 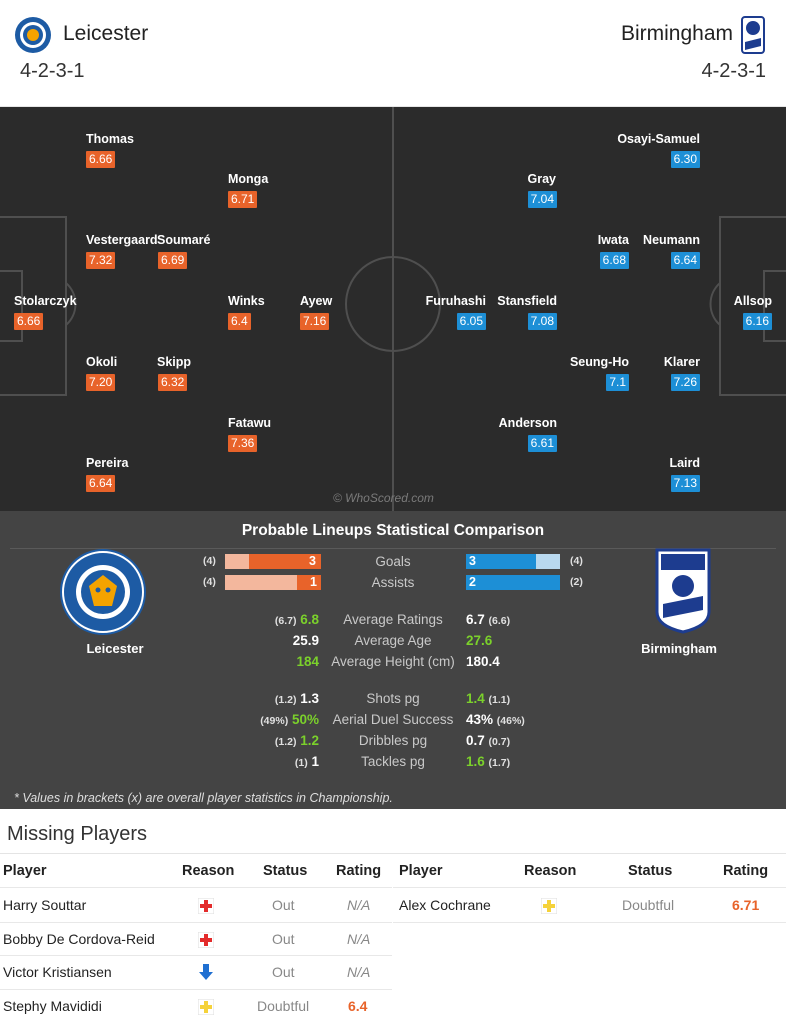 I want to click on away-col-rating: Rating, so click(x=746, y=871).